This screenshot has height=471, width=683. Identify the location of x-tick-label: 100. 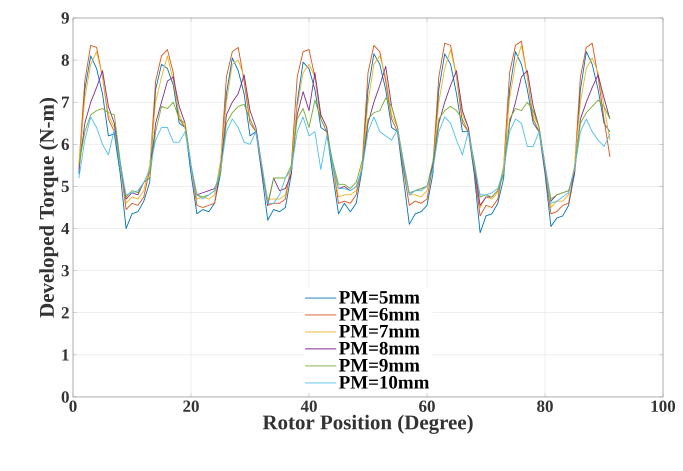
(664, 406).